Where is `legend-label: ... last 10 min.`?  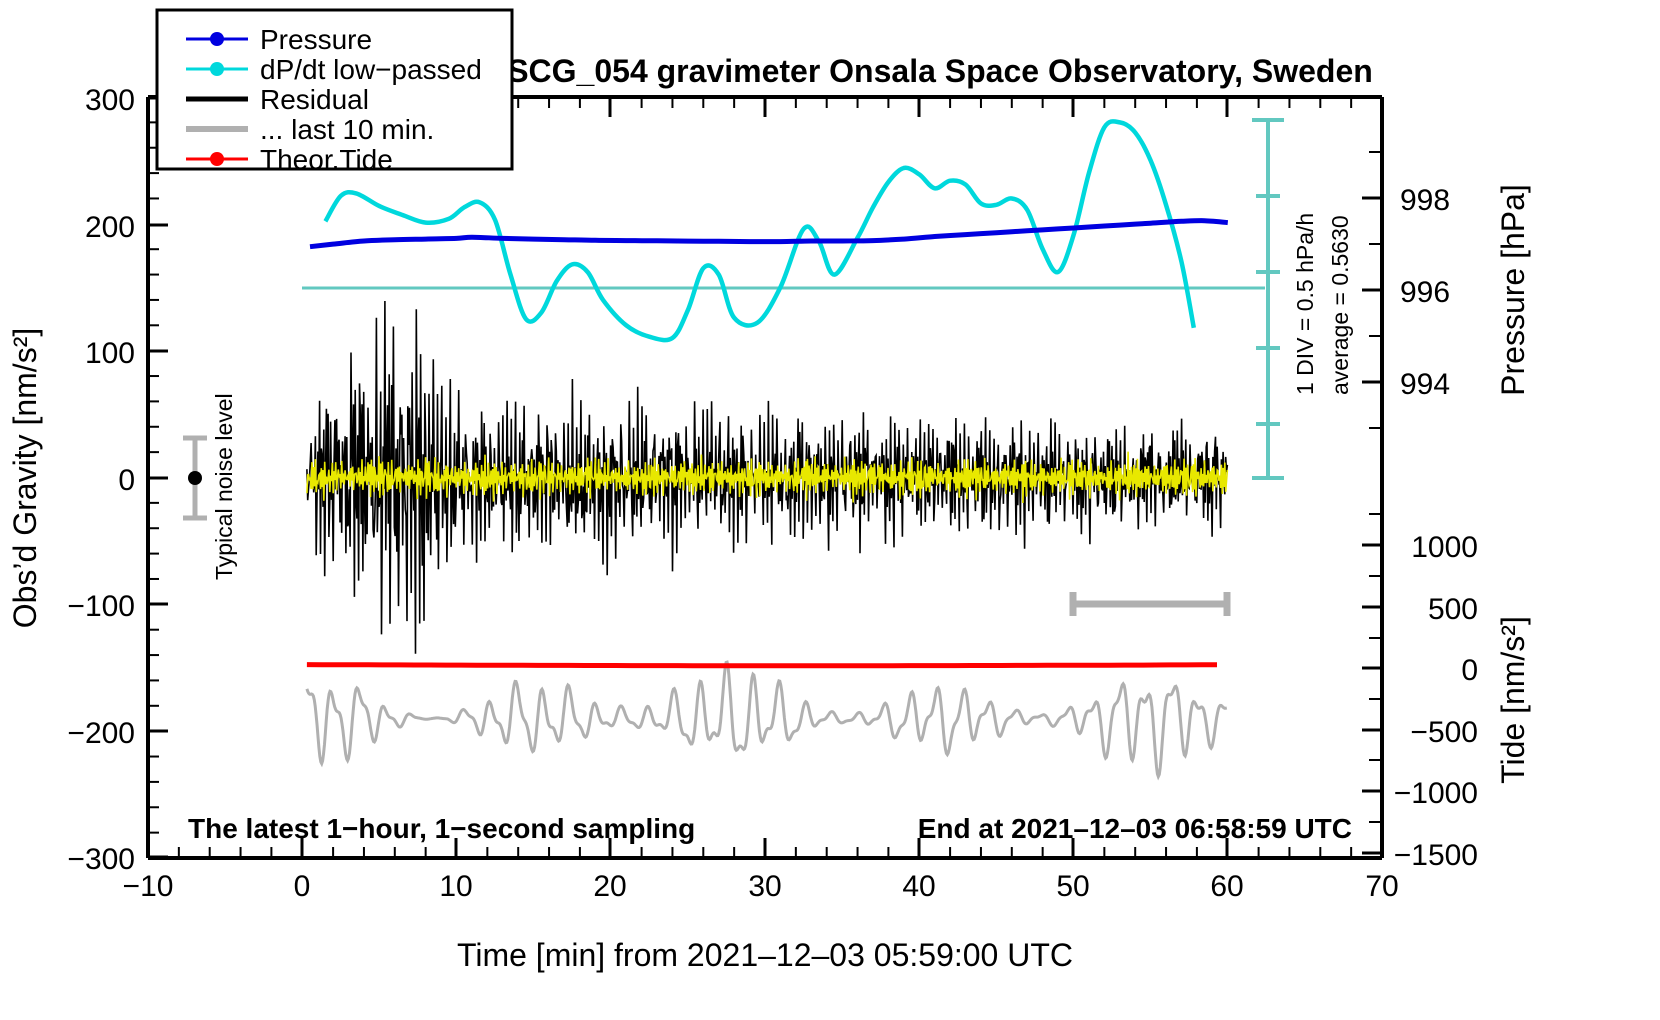
legend-label: ... last 10 min. is located at coordinates (347, 129).